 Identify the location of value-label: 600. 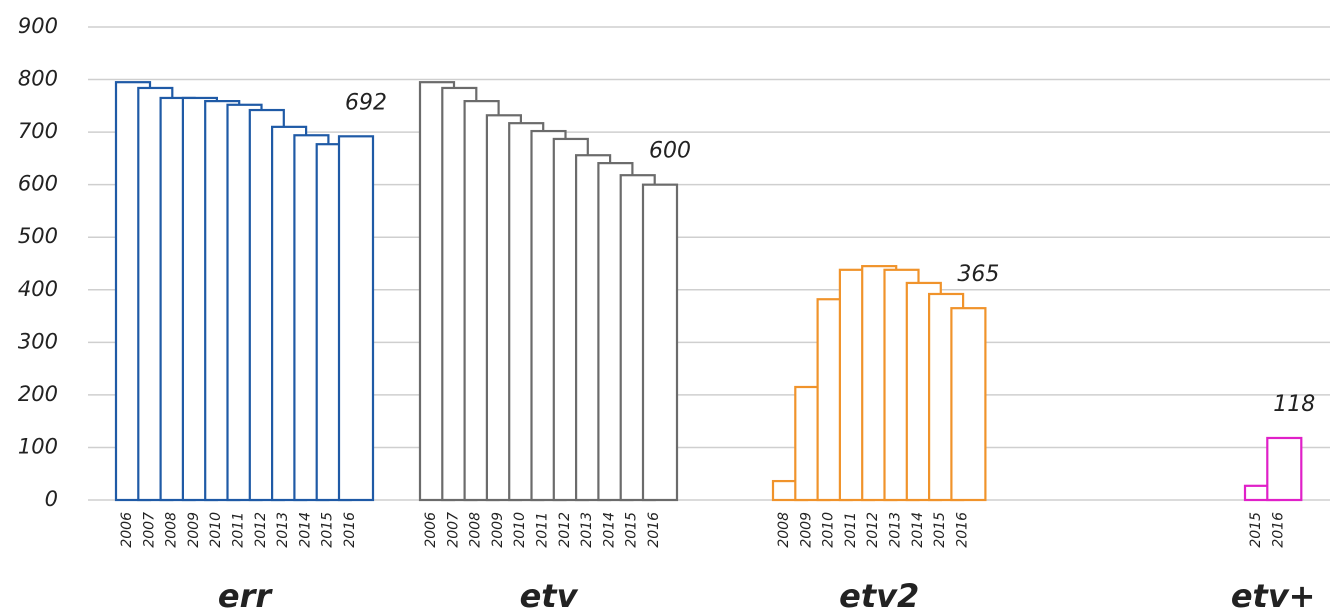
(670, 151).